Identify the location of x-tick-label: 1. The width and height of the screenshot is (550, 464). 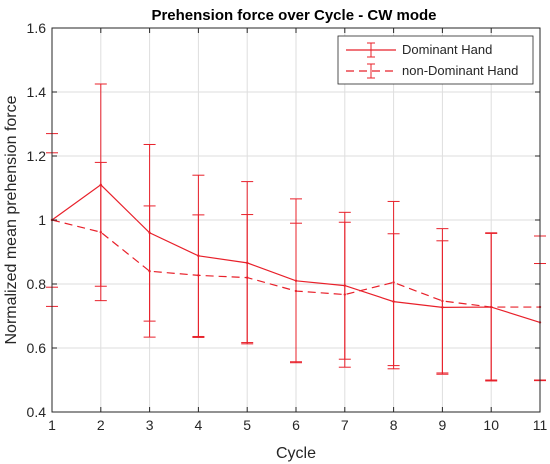
(52, 425).